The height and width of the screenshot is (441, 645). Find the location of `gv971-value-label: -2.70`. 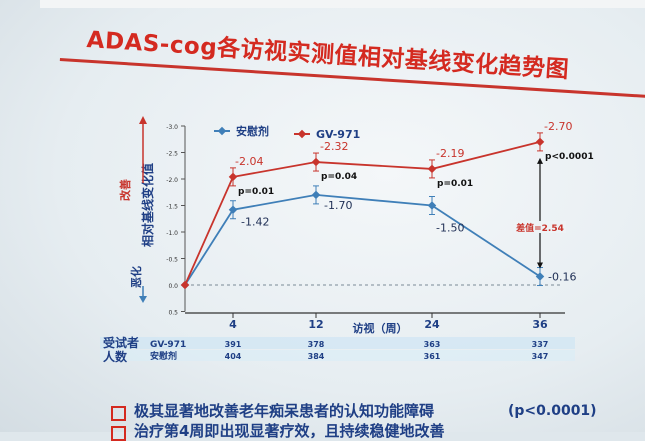

gv971-value-label: -2.70 is located at coordinates (558, 126).